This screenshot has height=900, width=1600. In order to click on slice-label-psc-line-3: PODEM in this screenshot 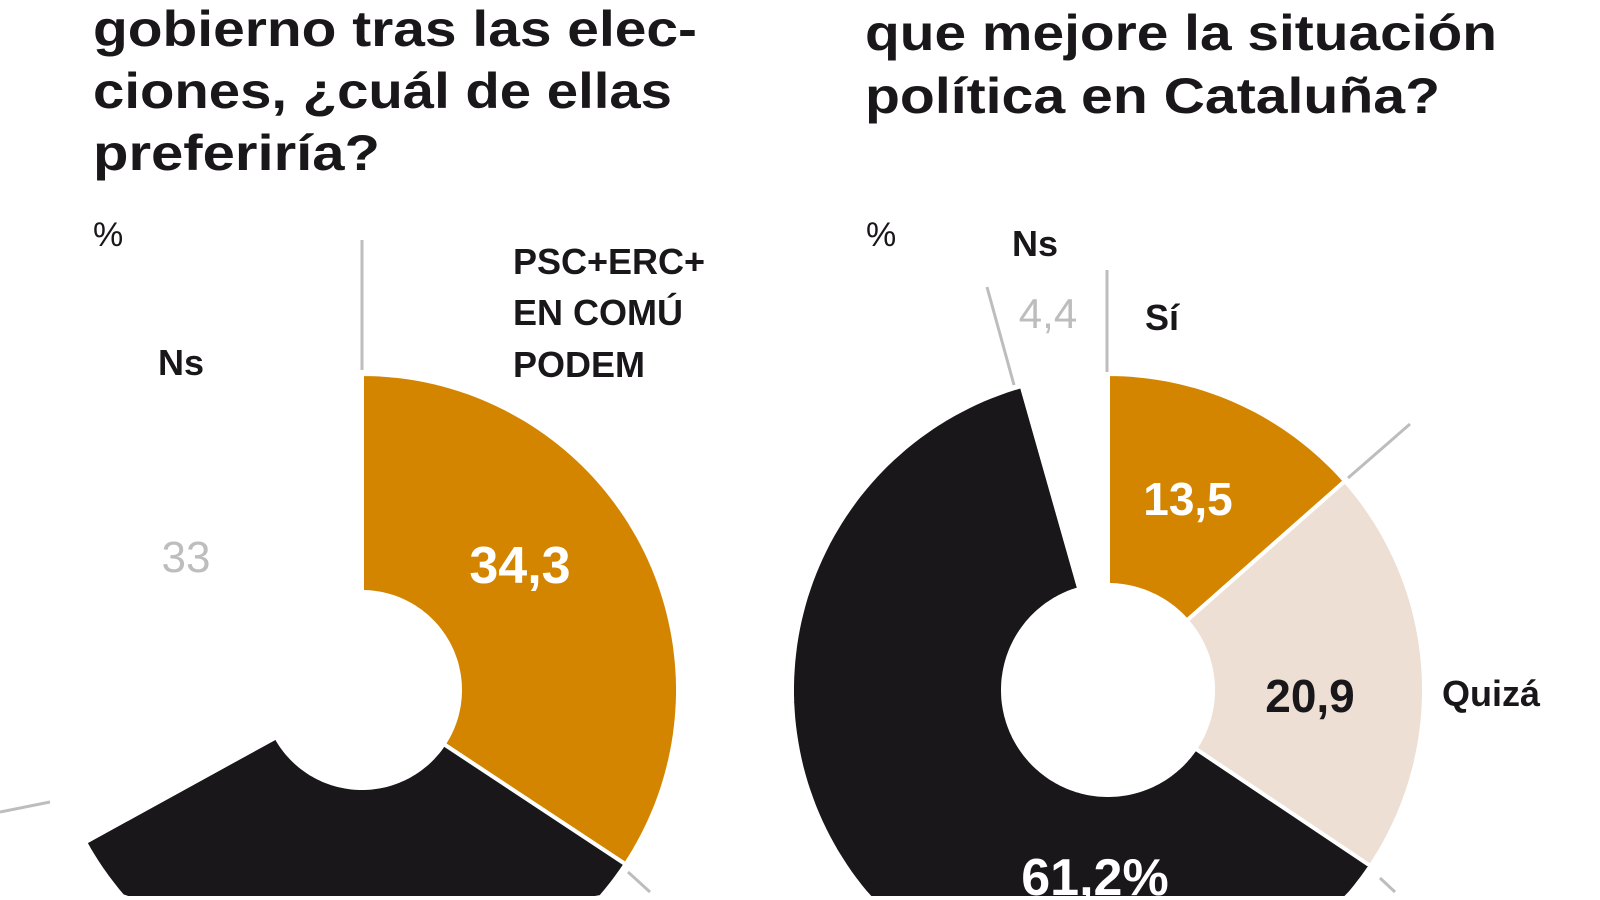, I will do `click(579, 364)`.